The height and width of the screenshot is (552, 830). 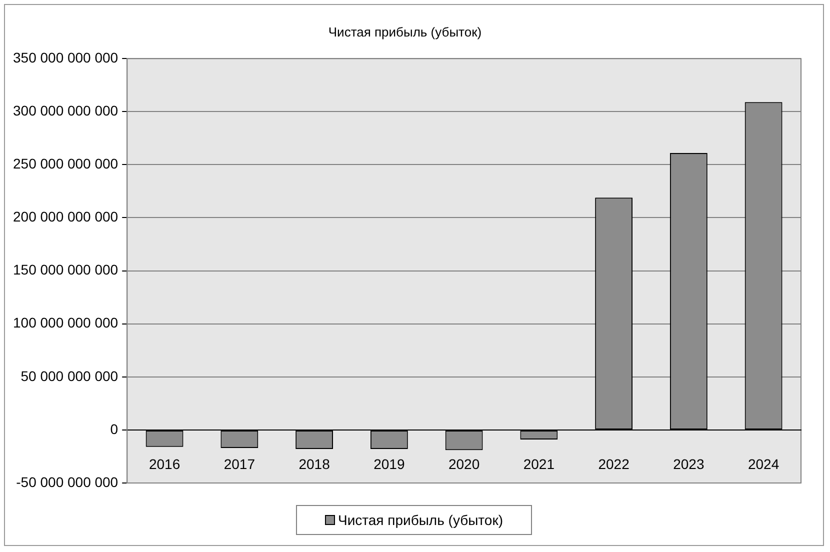 What do you see at coordinates (688, 464) in the screenshot?
I see `x-tick-label: 2023` at bounding box center [688, 464].